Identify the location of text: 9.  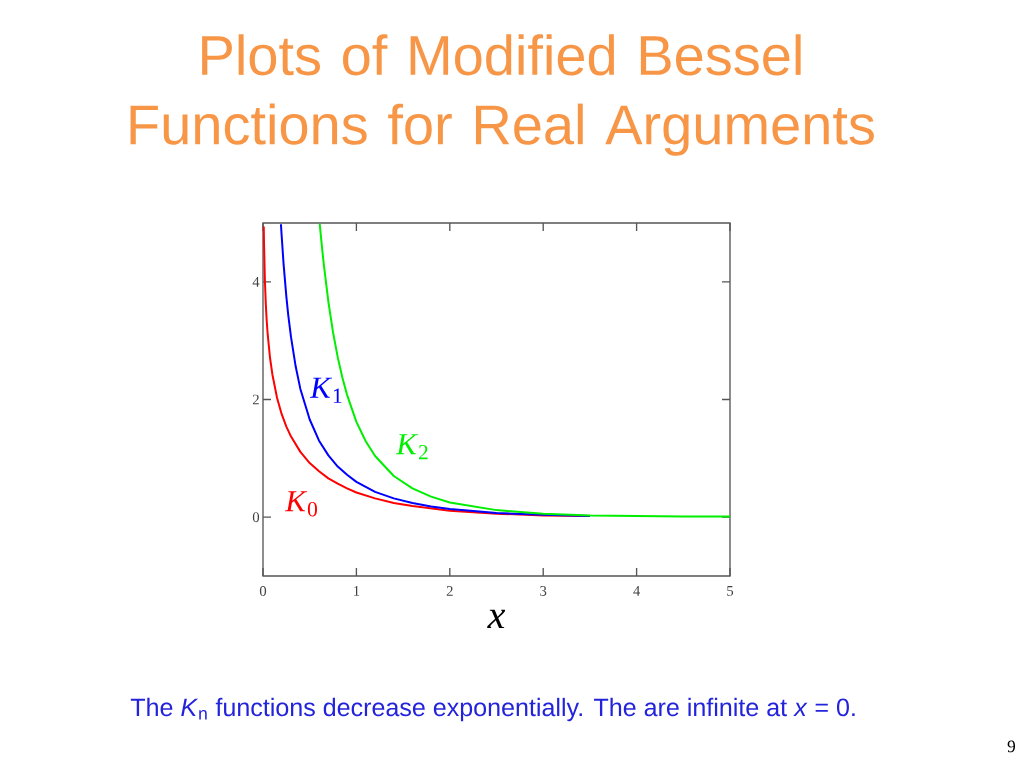
(1011, 746).